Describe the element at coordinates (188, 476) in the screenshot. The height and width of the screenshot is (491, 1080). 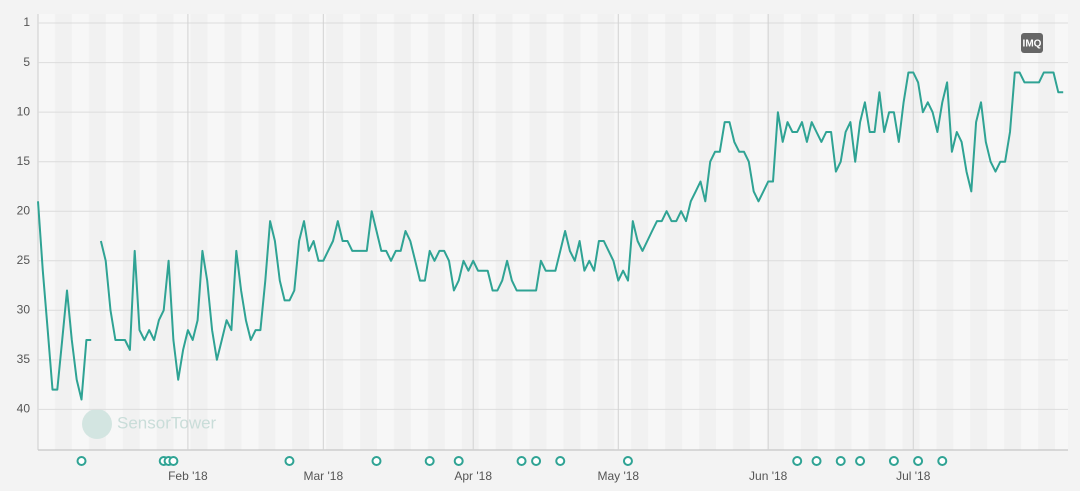
I see `x-tick-label: Feb '18` at that location.